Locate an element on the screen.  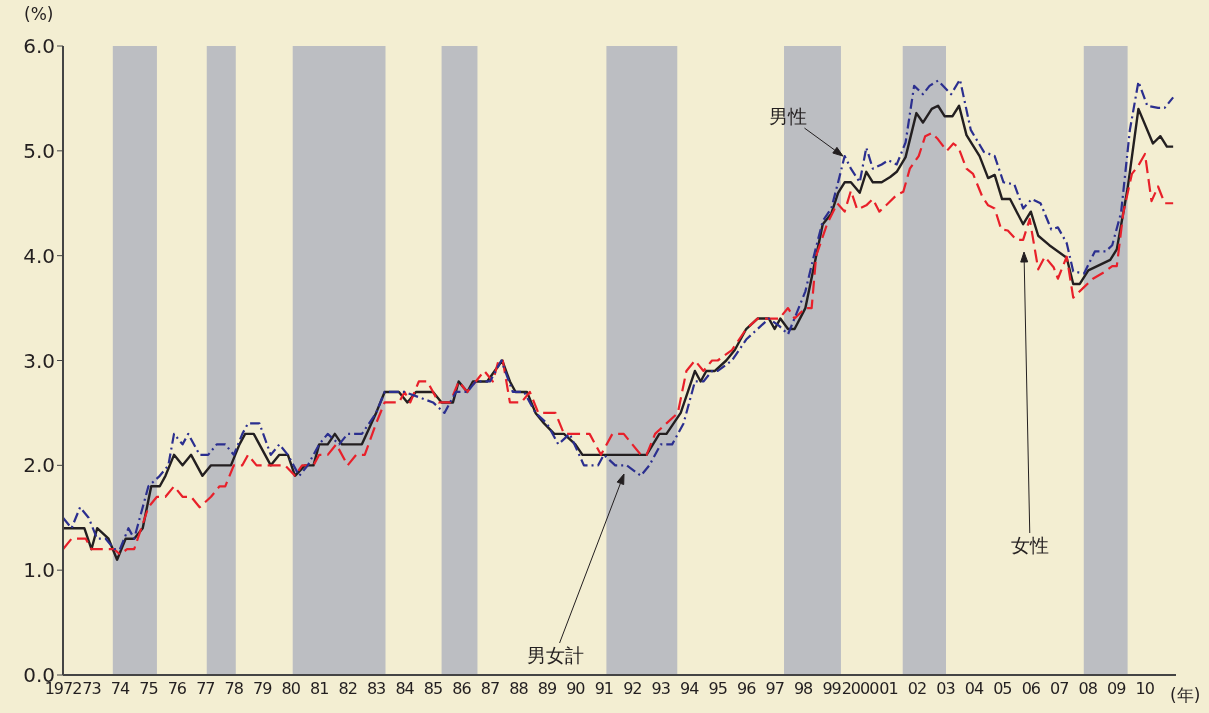
y-axis-title: (%) is located at coordinates (39, 14).